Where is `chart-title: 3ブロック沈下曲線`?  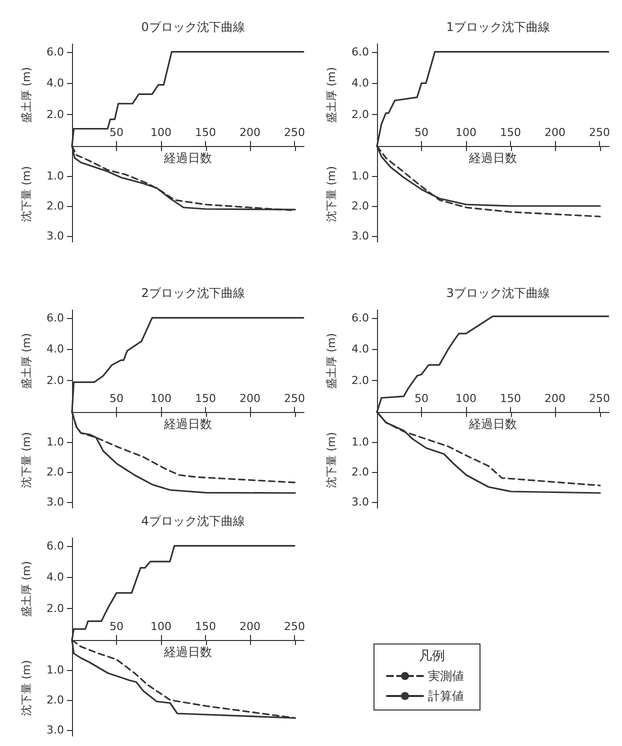 chart-title: 3ブロック沈下曲線 is located at coordinates (498, 293).